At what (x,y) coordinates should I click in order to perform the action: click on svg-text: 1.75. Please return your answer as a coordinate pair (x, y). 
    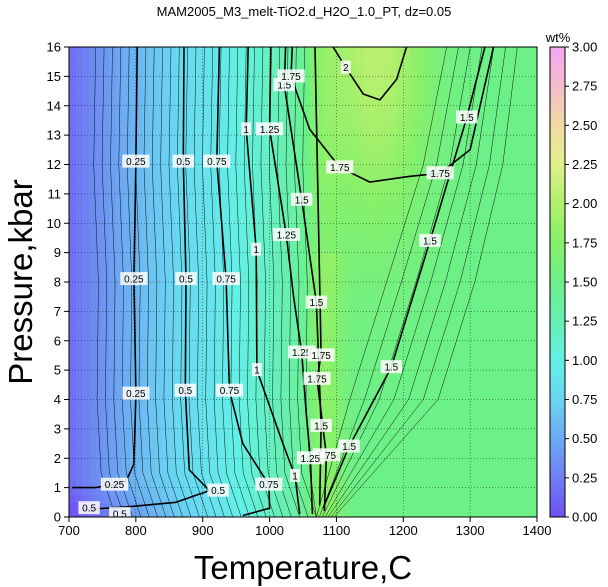
    Looking at the image, I should click on (321, 356).